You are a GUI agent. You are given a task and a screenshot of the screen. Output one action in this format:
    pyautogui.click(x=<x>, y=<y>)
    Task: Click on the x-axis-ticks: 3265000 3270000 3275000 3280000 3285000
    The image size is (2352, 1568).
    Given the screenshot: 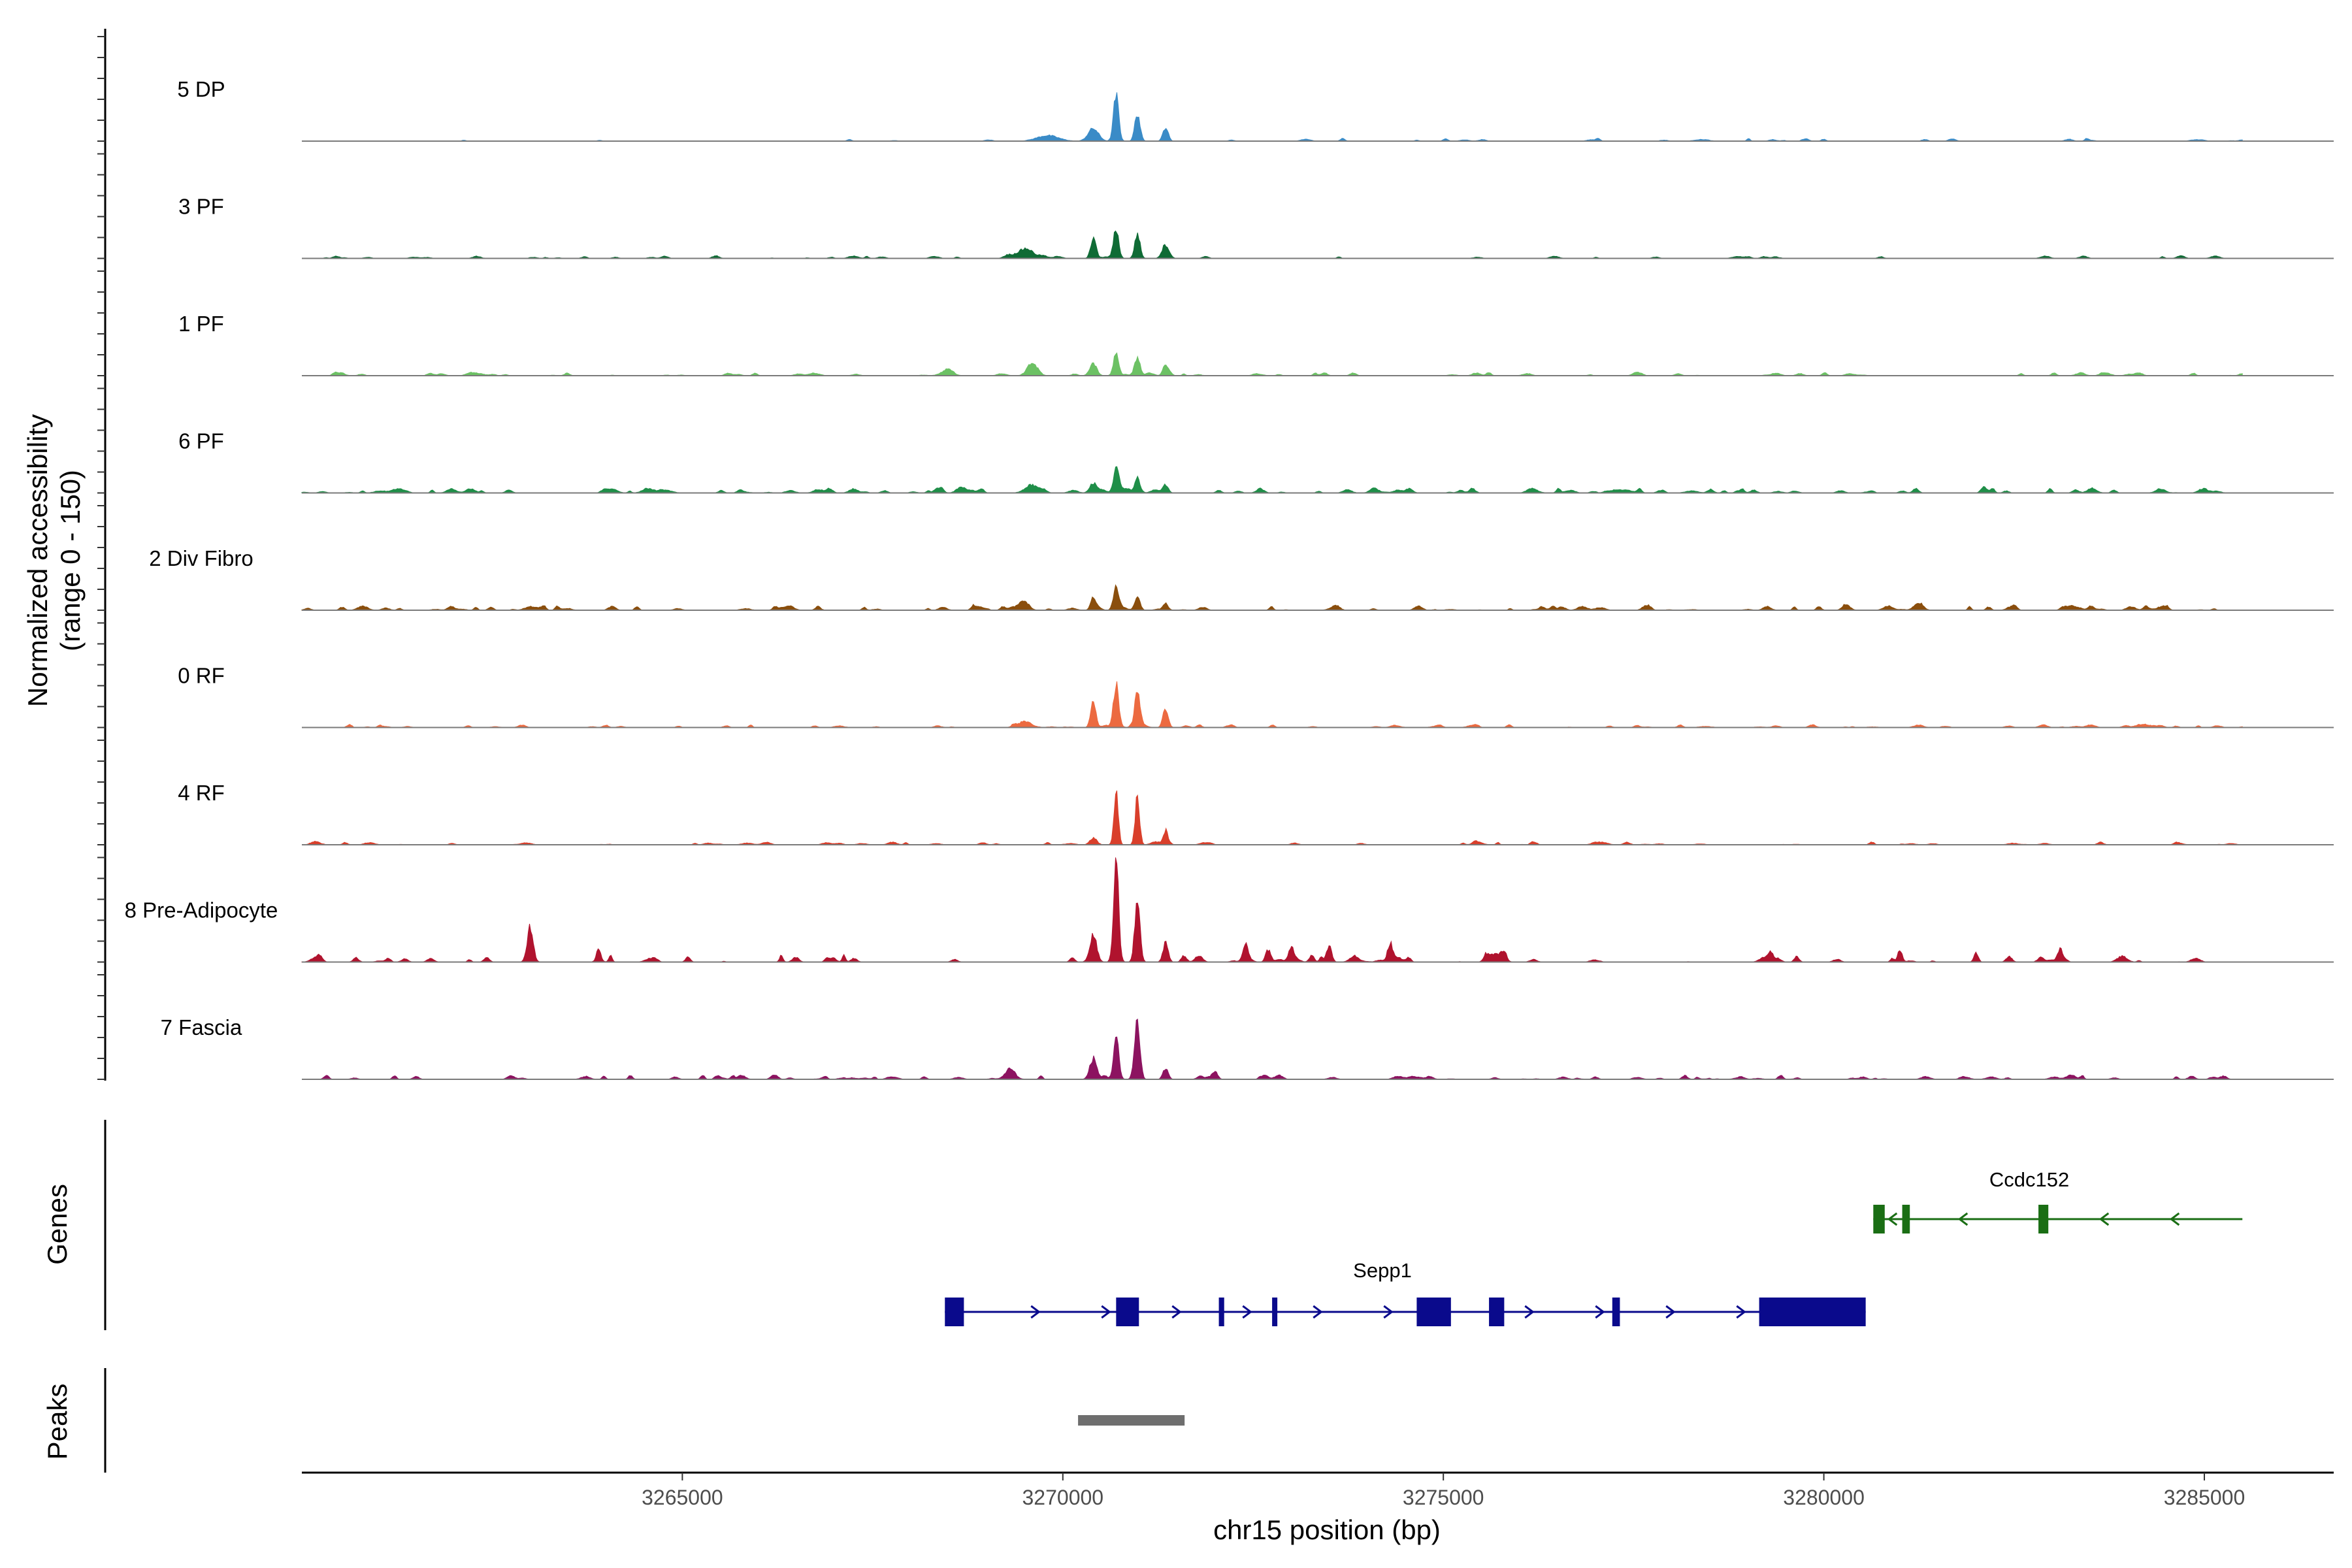 What is the action you would take?
    pyautogui.click(x=1443, y=1491)
    